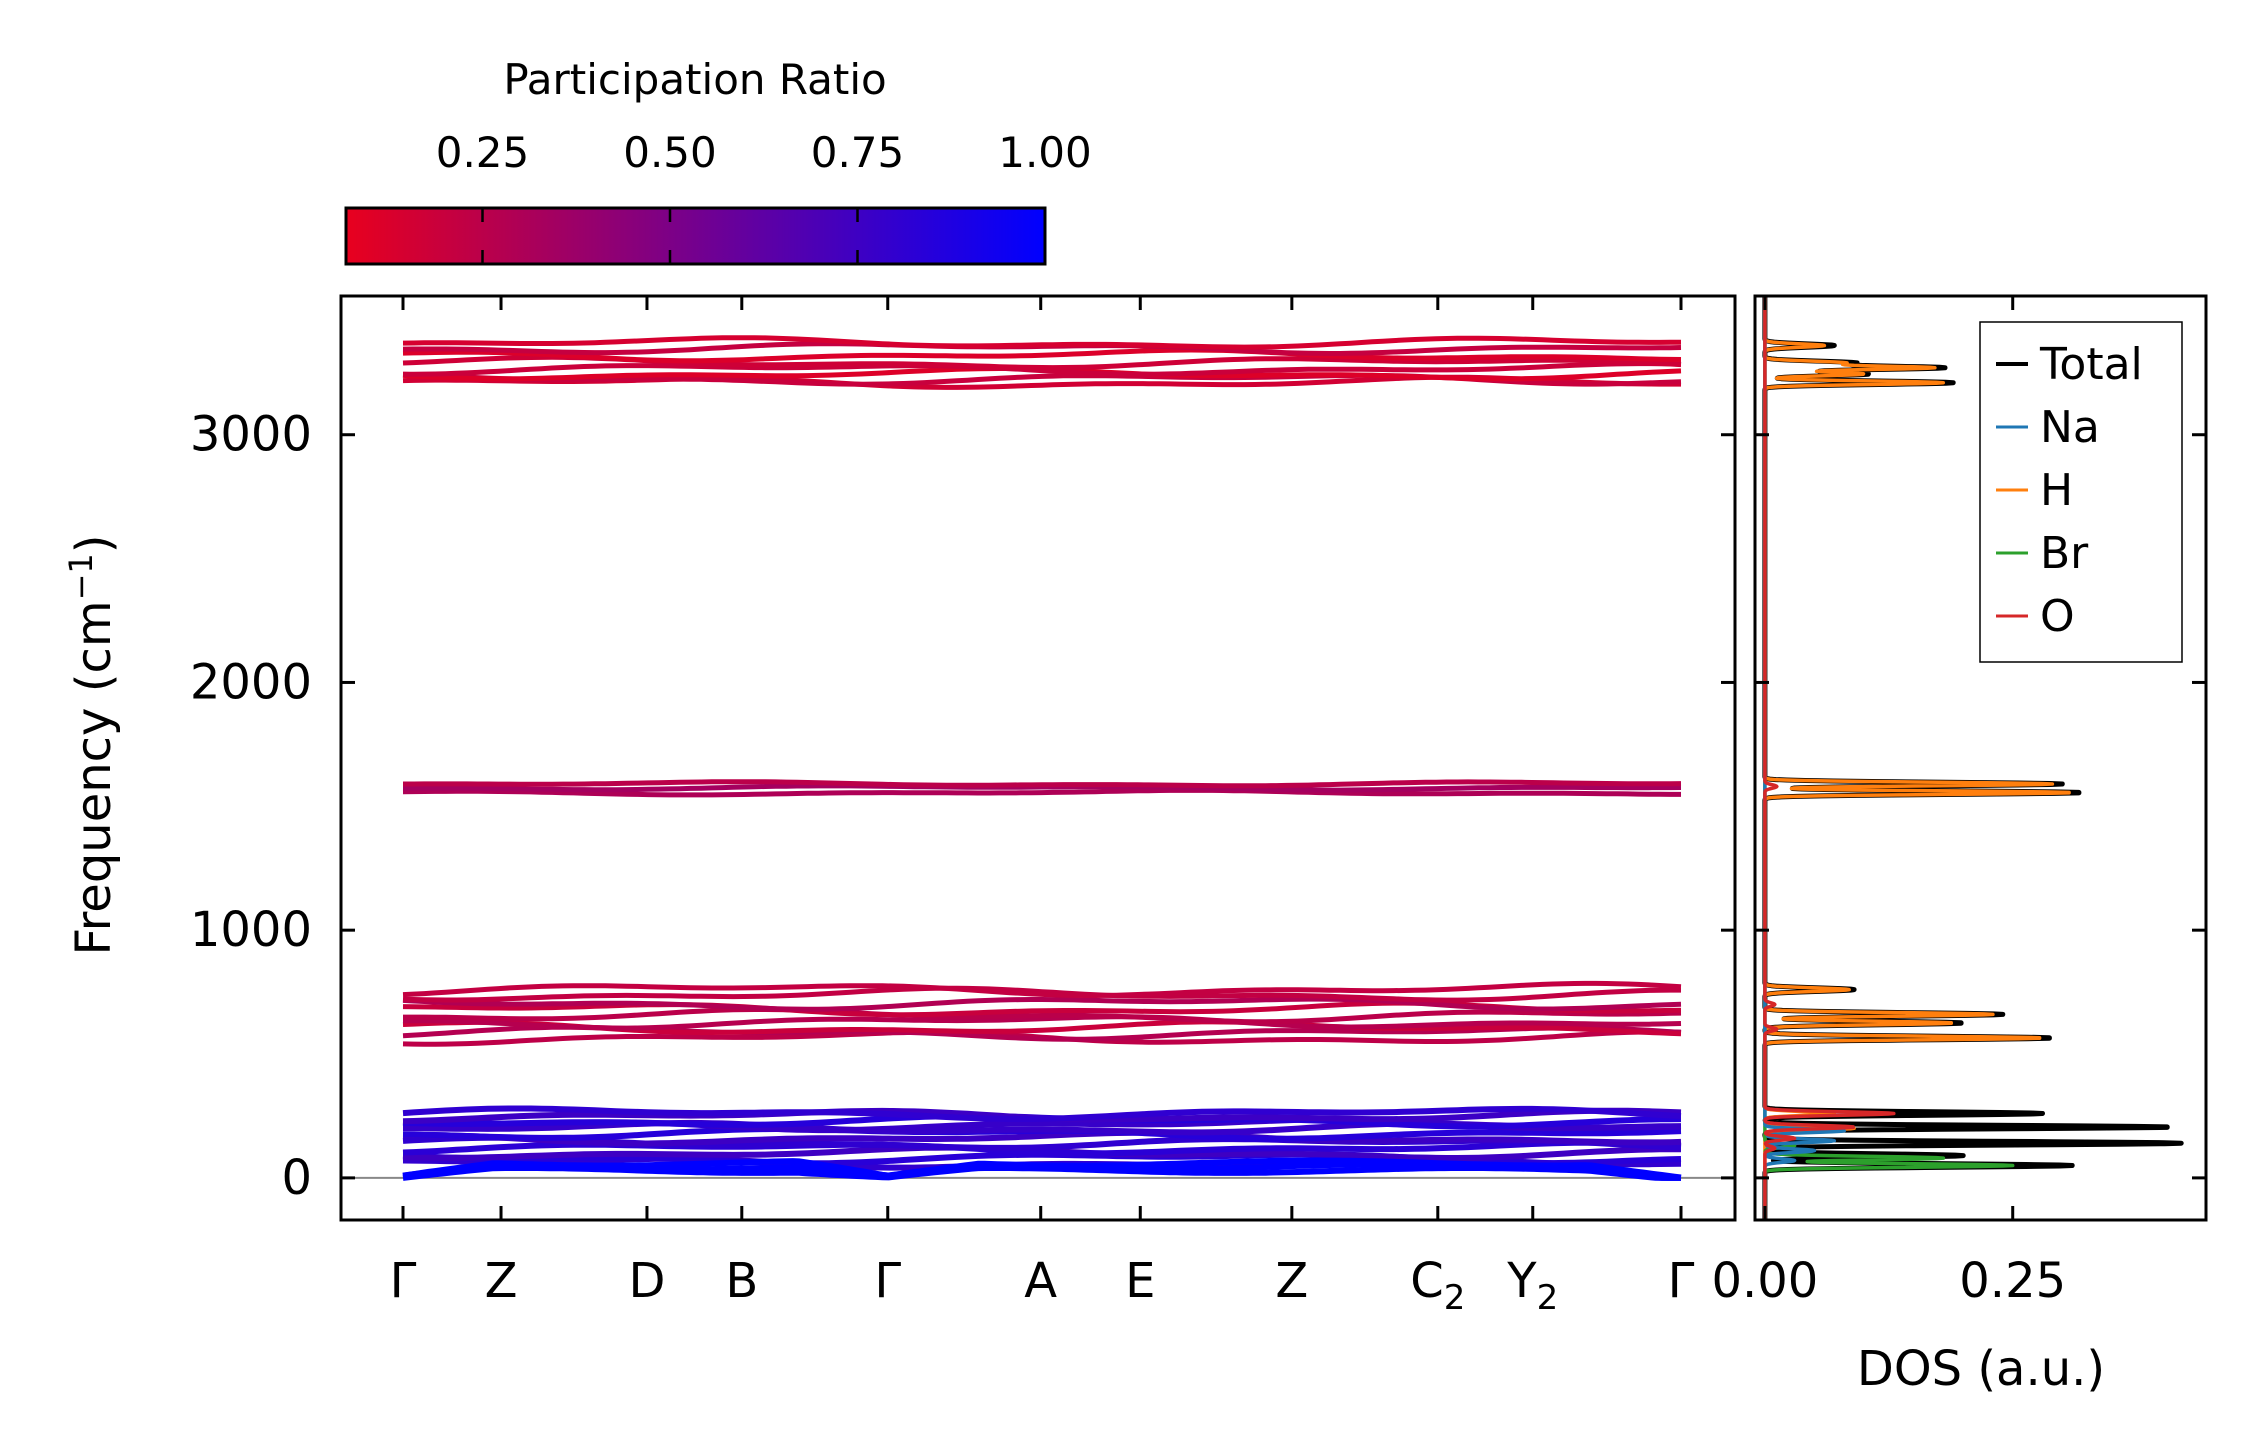 The image size is (2259, 1455). What do you see at coordinates (2070, 427) in the screenshot?
I see `legend-label: Na` at bounding box center [2070, 427].